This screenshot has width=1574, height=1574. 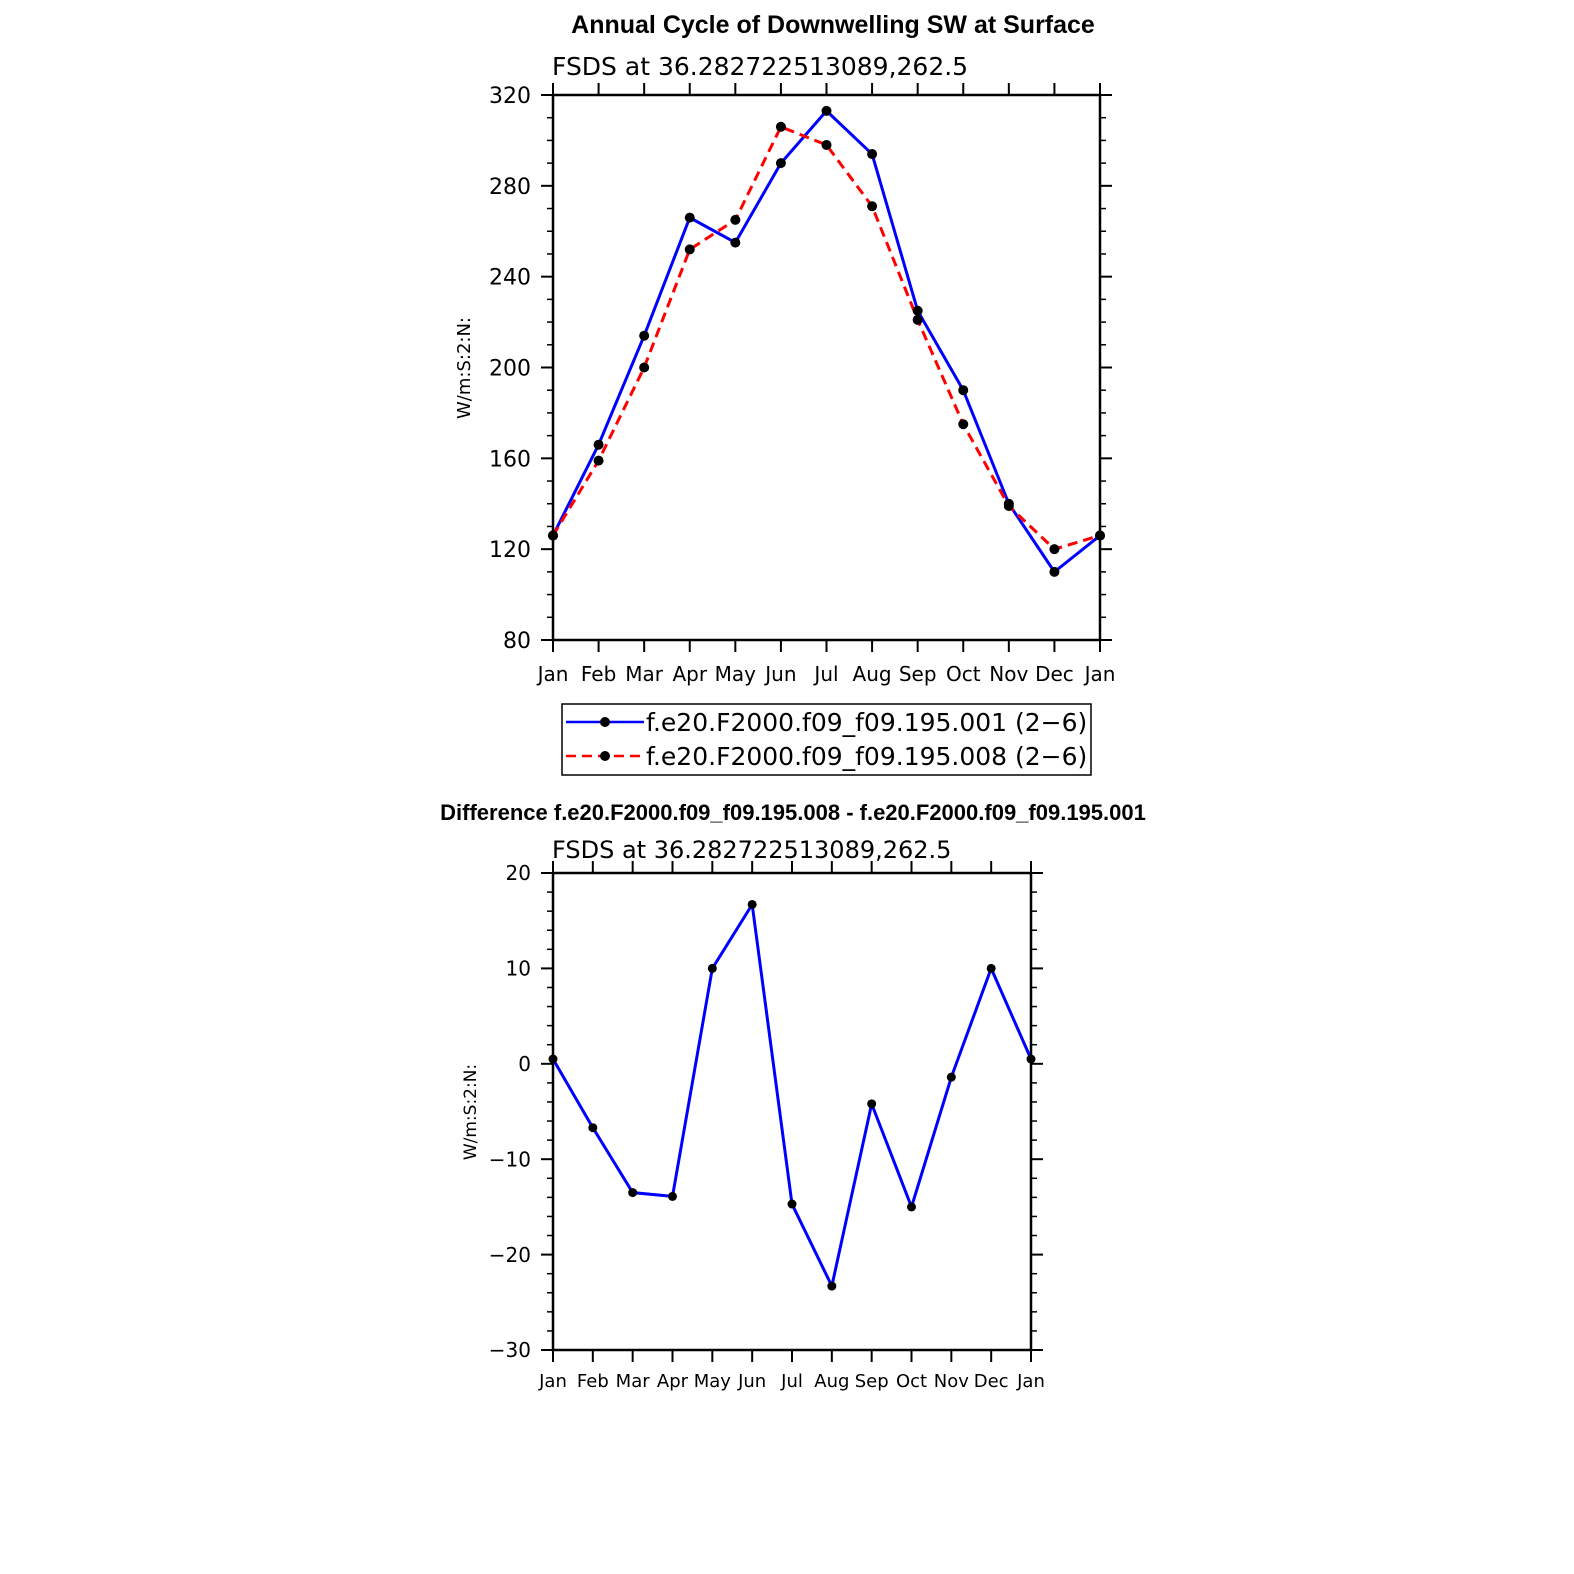 What do you see at coordinates (510, 1159) in the screenshot?
I see `y-tick-label: −10` at bounding box center [510, 1159].